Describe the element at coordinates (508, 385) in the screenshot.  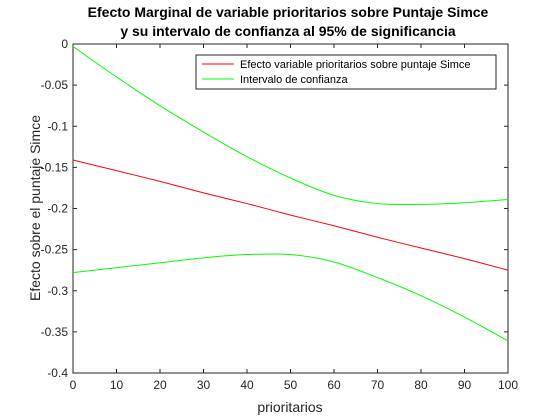
I see `x-tick-label: 100` at that location.